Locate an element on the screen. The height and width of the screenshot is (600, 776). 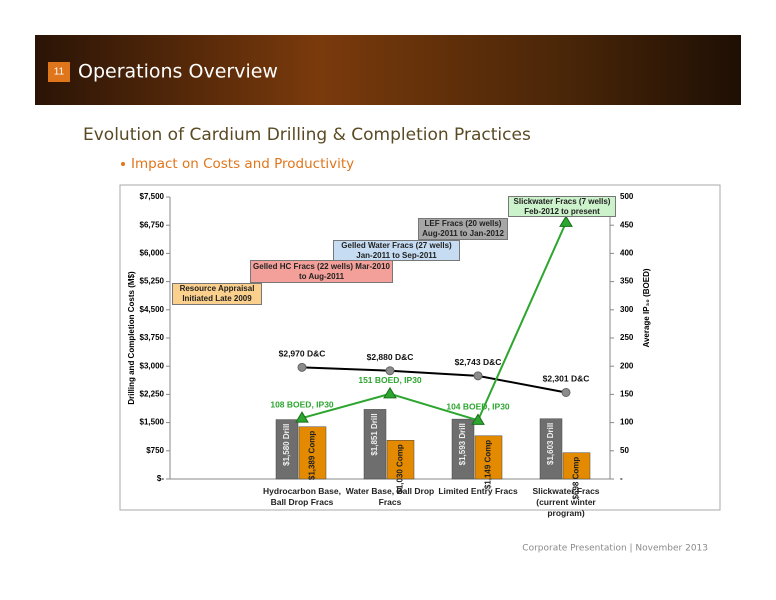
y2-tick-label: 300 is located at coordinates (627, 309).